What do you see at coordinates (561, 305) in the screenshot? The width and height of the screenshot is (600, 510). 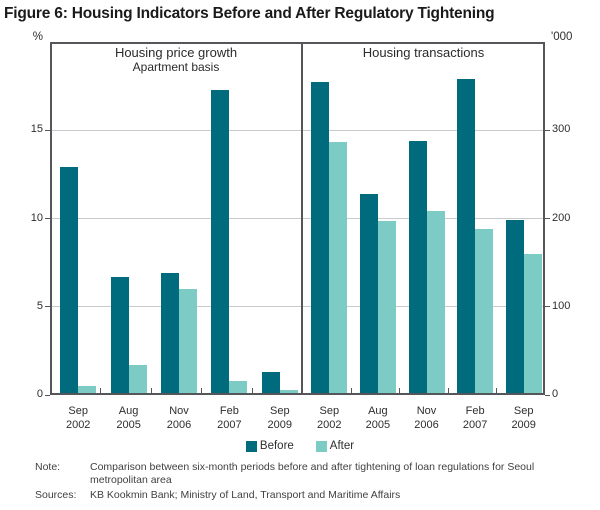 I see `y-axis-label: 100` at bounding box center [561, 305].